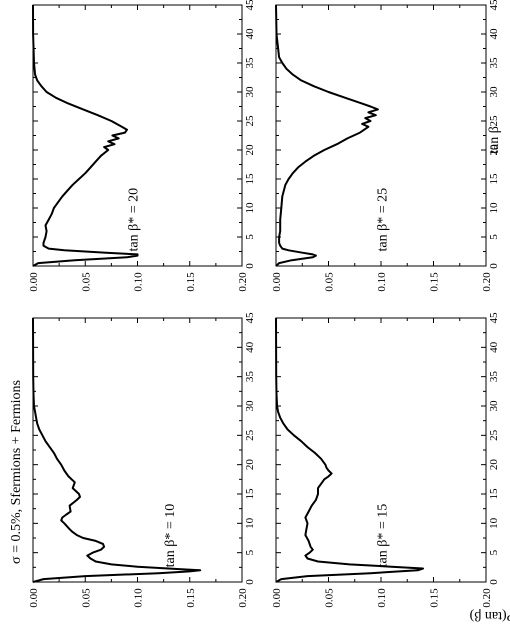 The width and height of the screenshot is (510, 628). What do you see at coordinates (16, 472) in the screenshot?
I see `figure-title: σ = 0.5%, Sfermions + Fermions` at bounding box center [16, 472].